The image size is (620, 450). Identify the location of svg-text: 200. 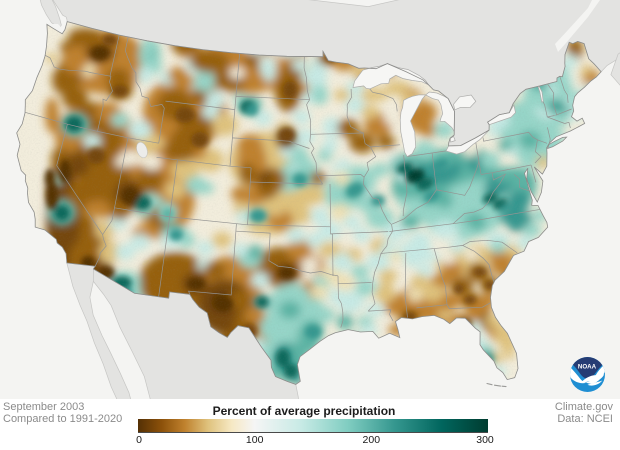
(372, 440).